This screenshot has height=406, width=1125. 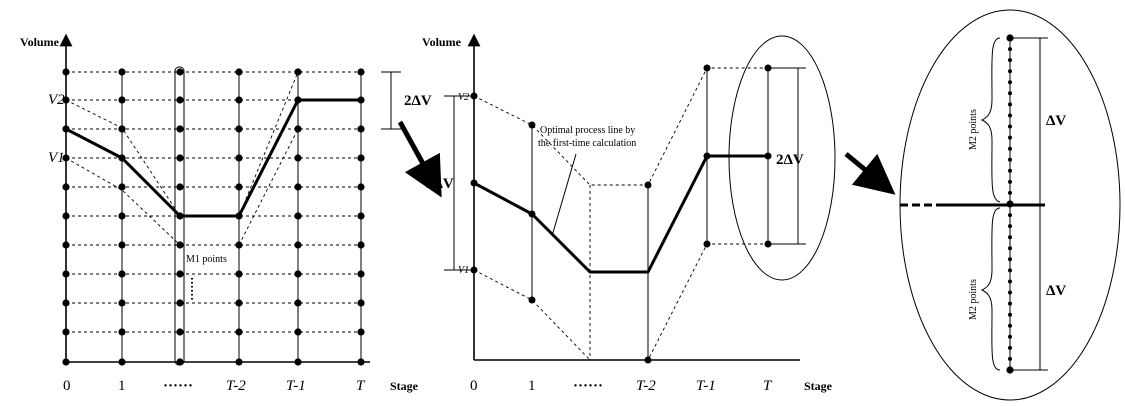 I want to click on middle-left-delta-label: 2ΔV, so click(x=440, y=184).